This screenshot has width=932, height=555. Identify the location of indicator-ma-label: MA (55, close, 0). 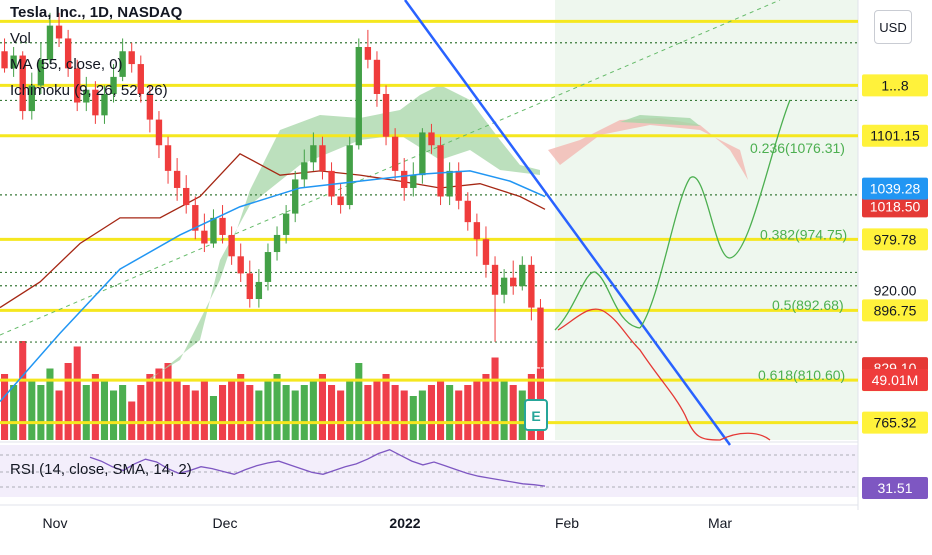
(66, 64).